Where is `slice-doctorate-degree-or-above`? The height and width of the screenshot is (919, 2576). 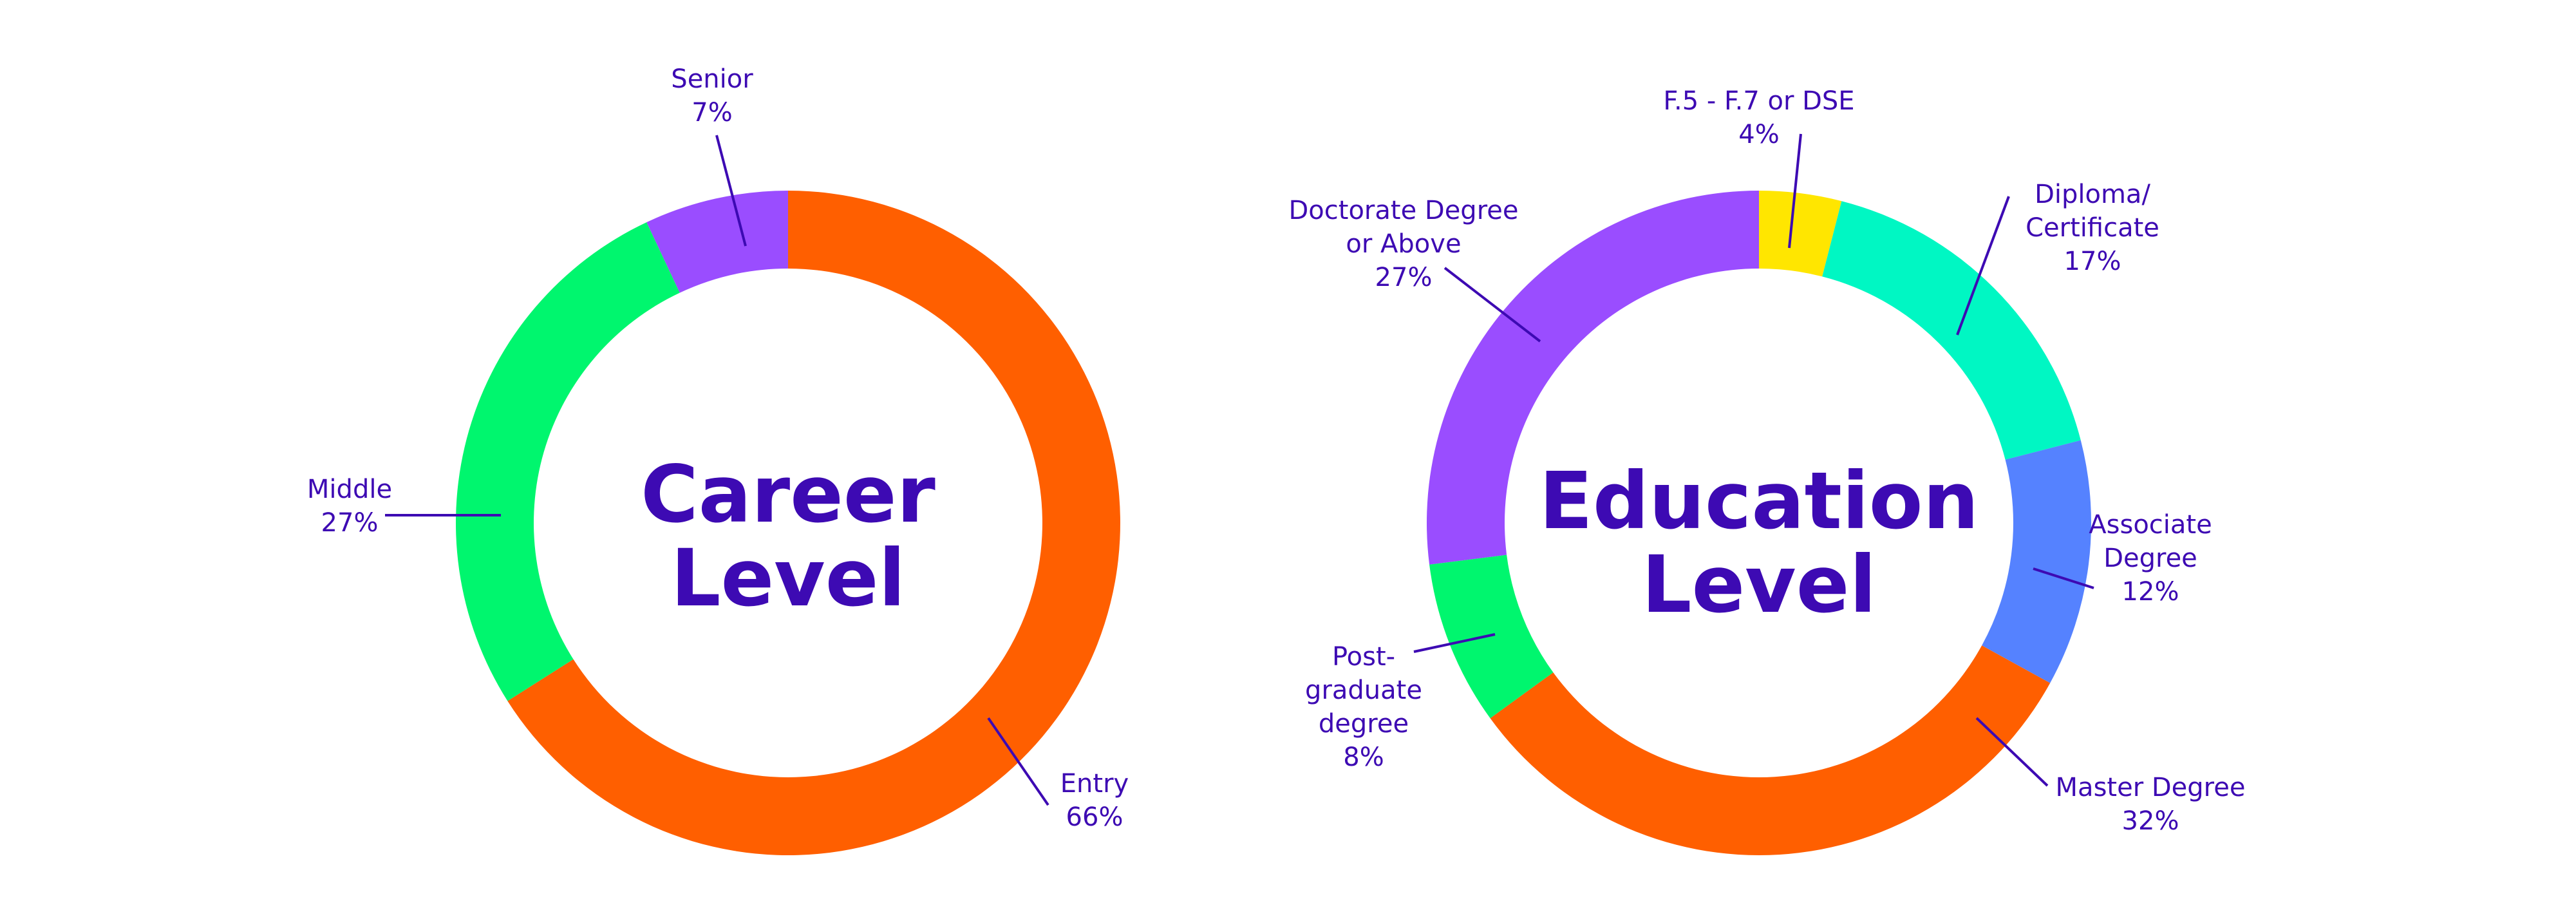
slice-doctorate-degree-or-above is located at coordinates (1593, 378).